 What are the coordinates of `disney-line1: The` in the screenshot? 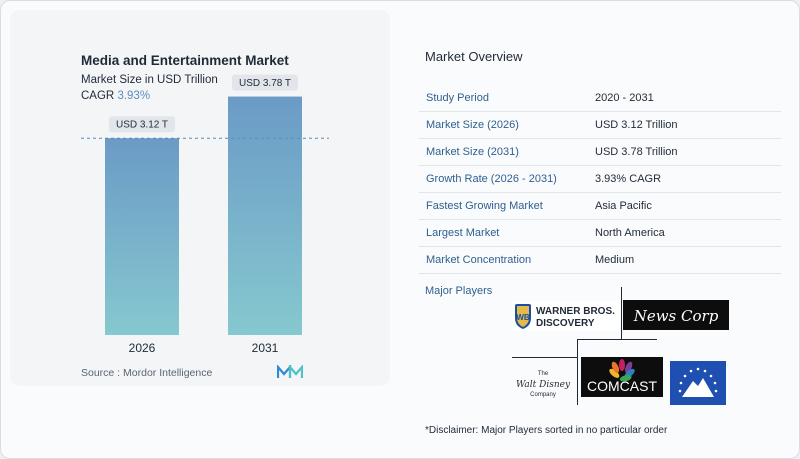 It's located at (543, 374).